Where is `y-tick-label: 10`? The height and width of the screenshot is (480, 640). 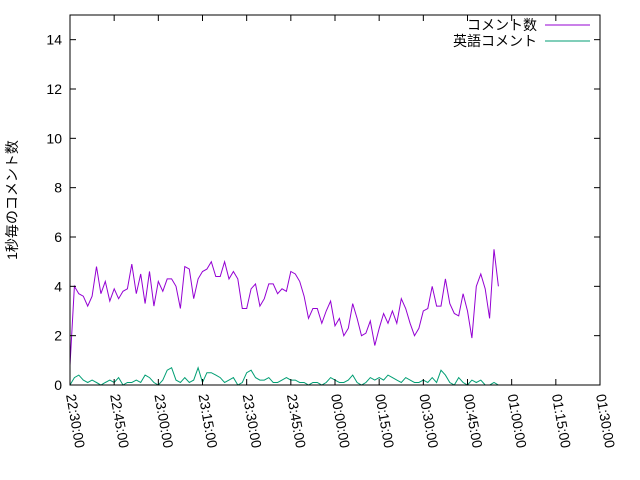
y-tick-label: 10 is located at coordinates (54, 138).